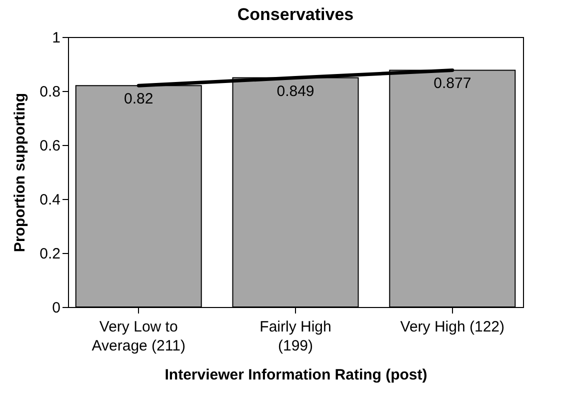  Describe the element at coordinates (50, 254) in the screenshot. I see `y-tick-label: 0.2` at that location.